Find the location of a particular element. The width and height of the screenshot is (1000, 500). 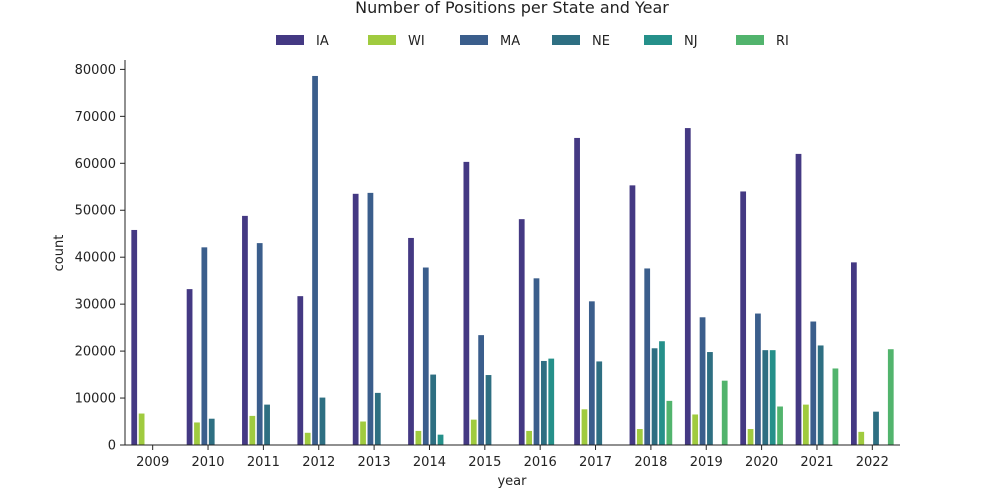

bar-NJ-2020 is located at coordinates (772, 397).